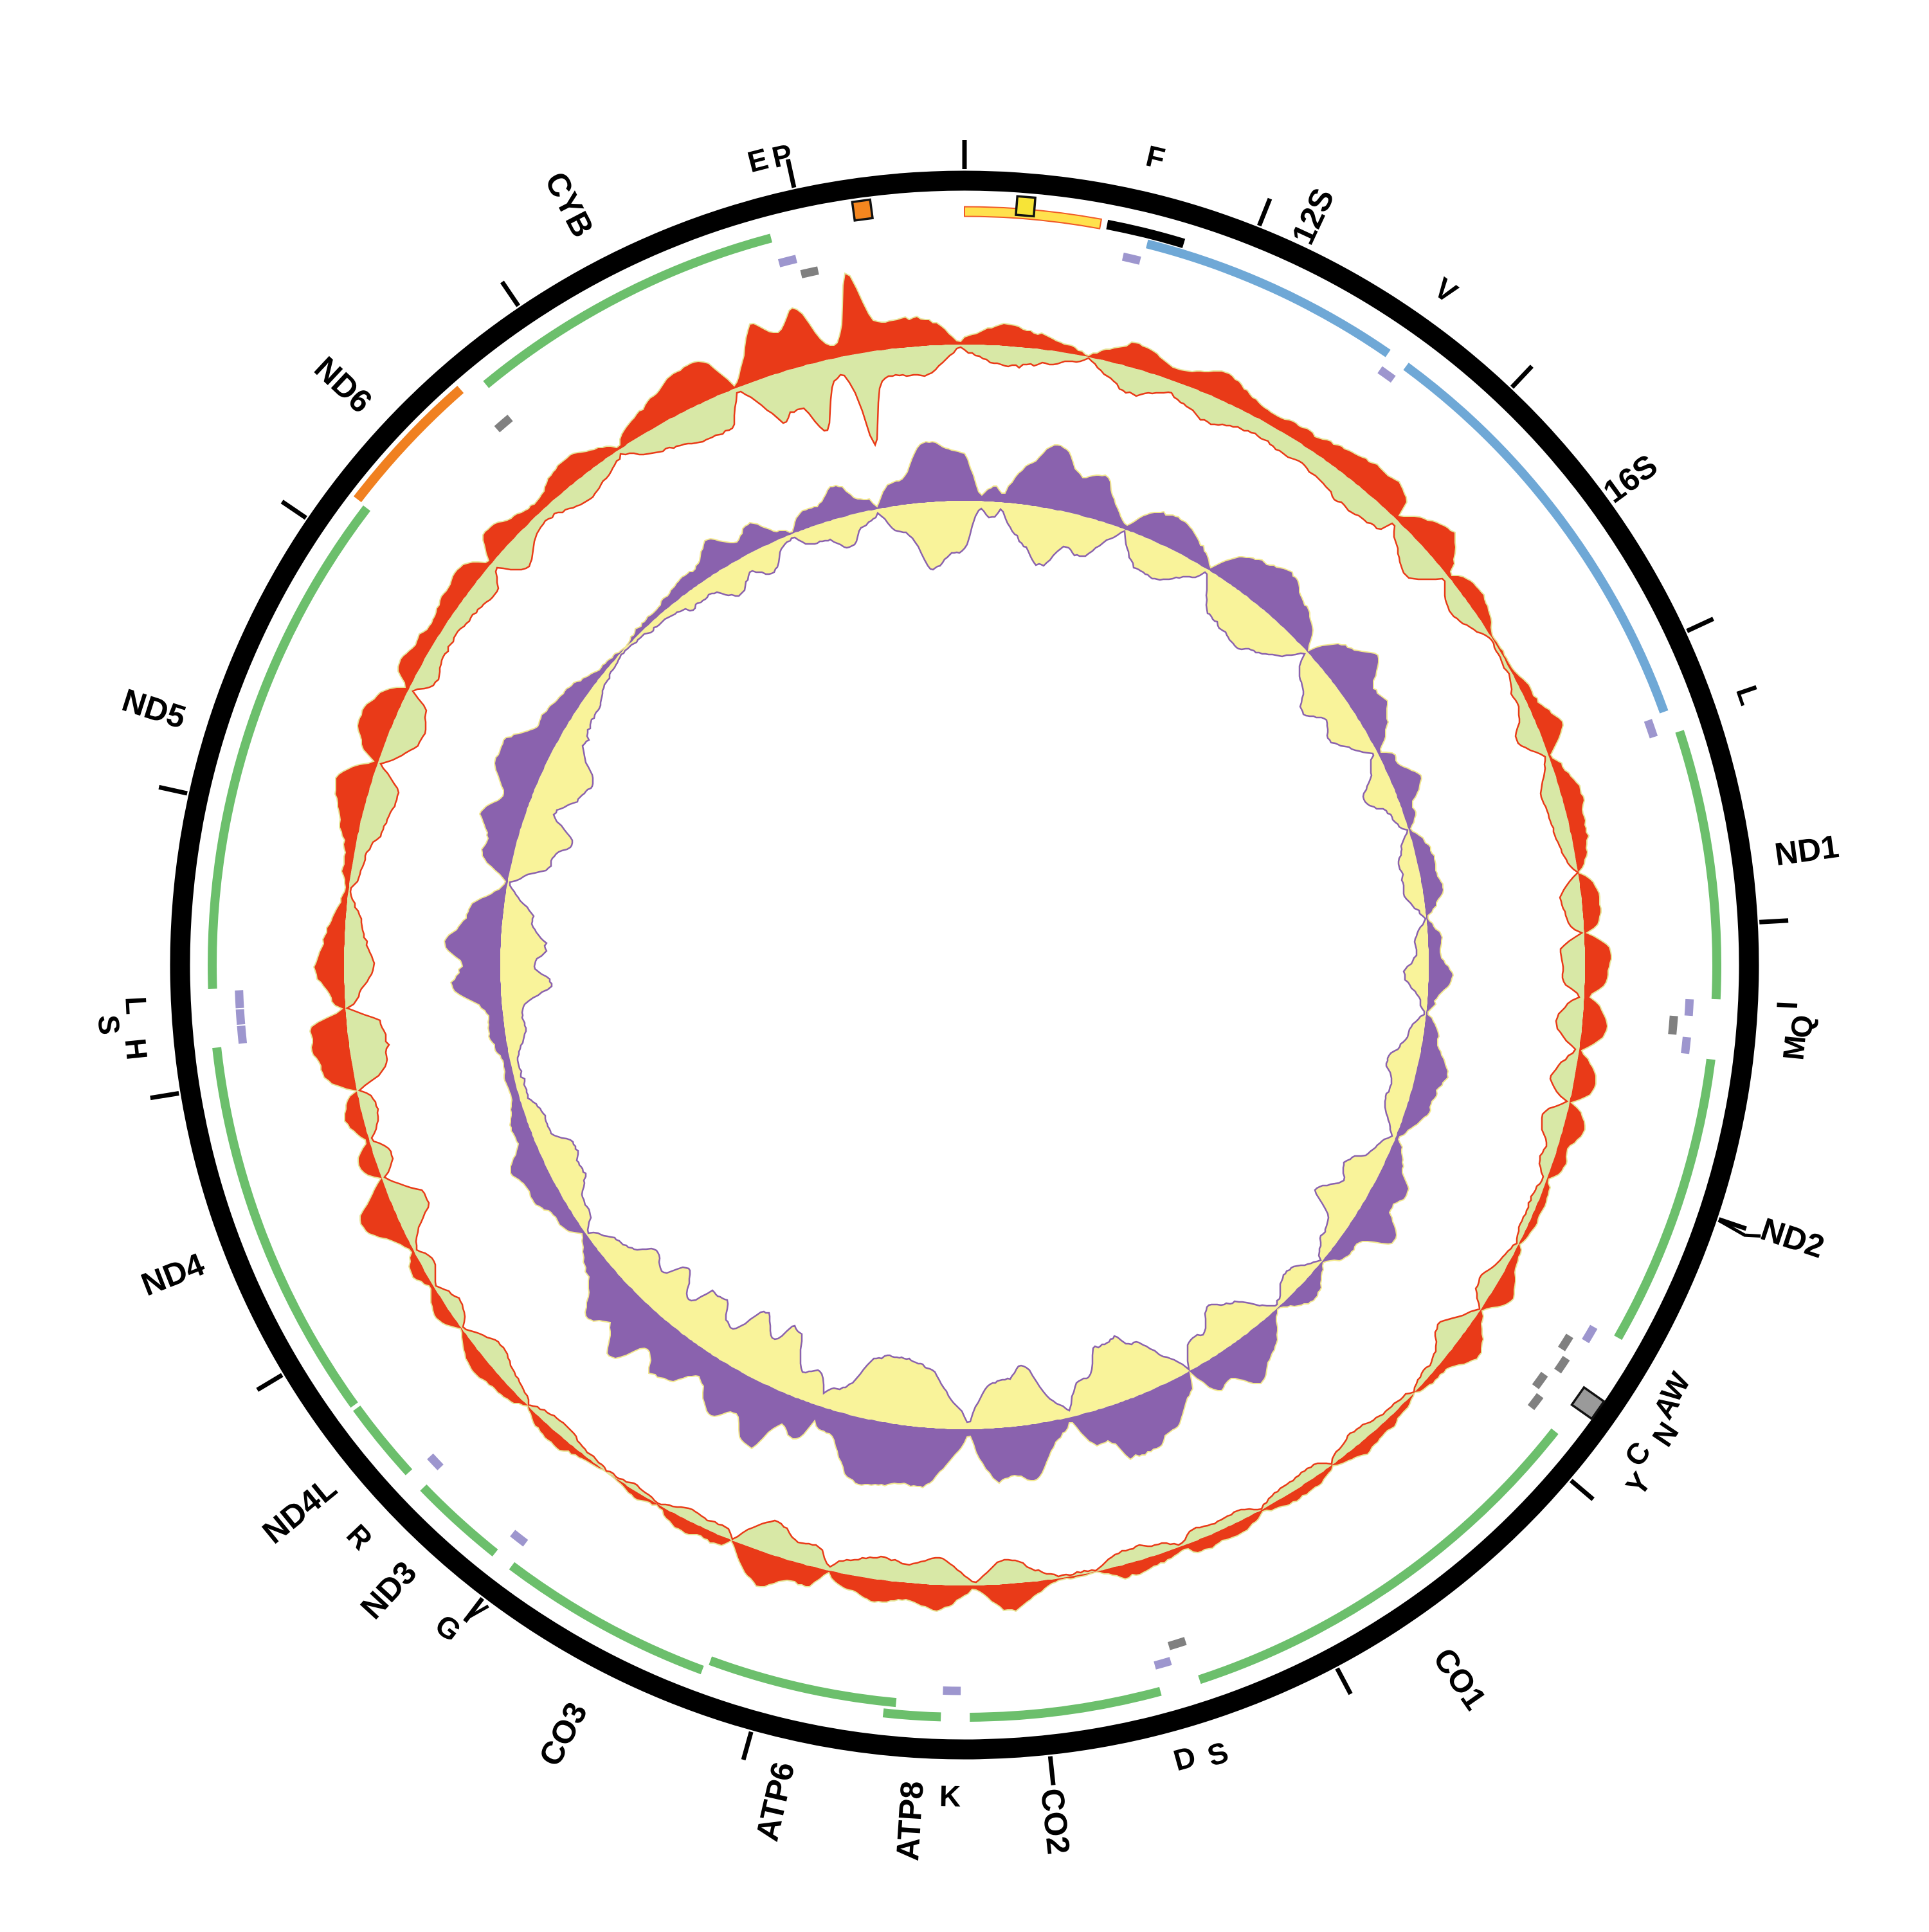 This screenshot has height=1932, width=1929. What do you see at coordinates (109, 1025) in the screenshot?
I see `svg-text: S` at bounding box center [109, 1025].